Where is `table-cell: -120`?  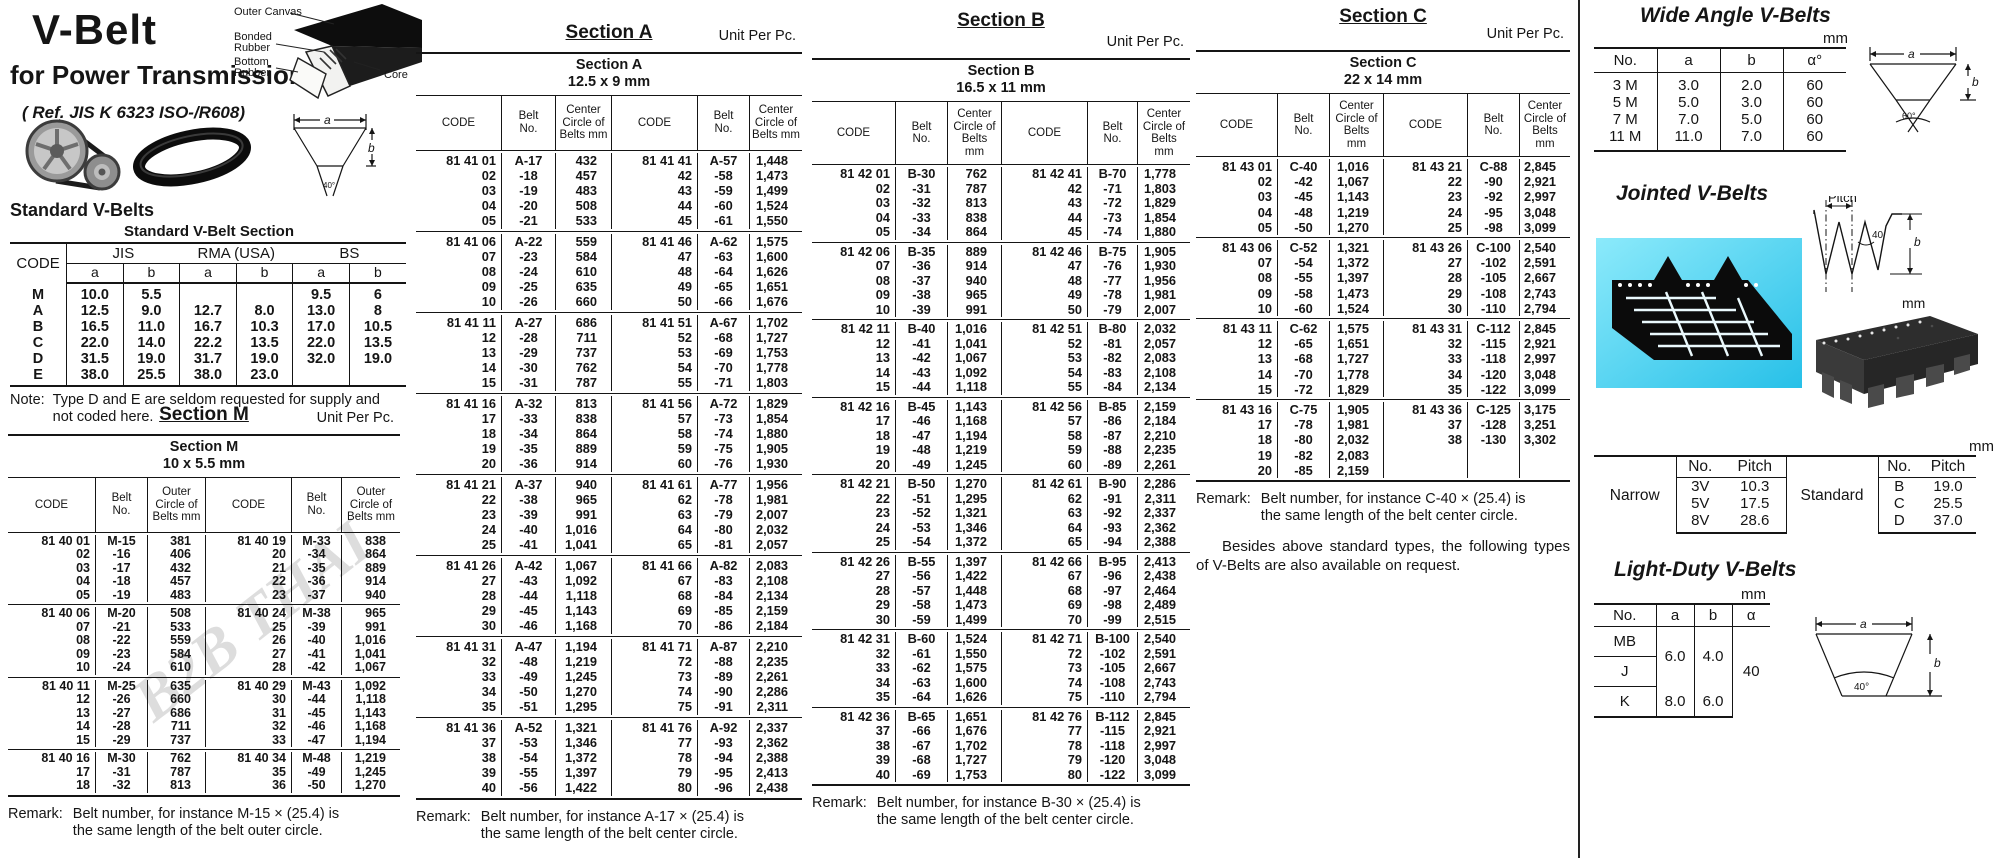
table-cell: -120 is located at coordinates (1113, 760).